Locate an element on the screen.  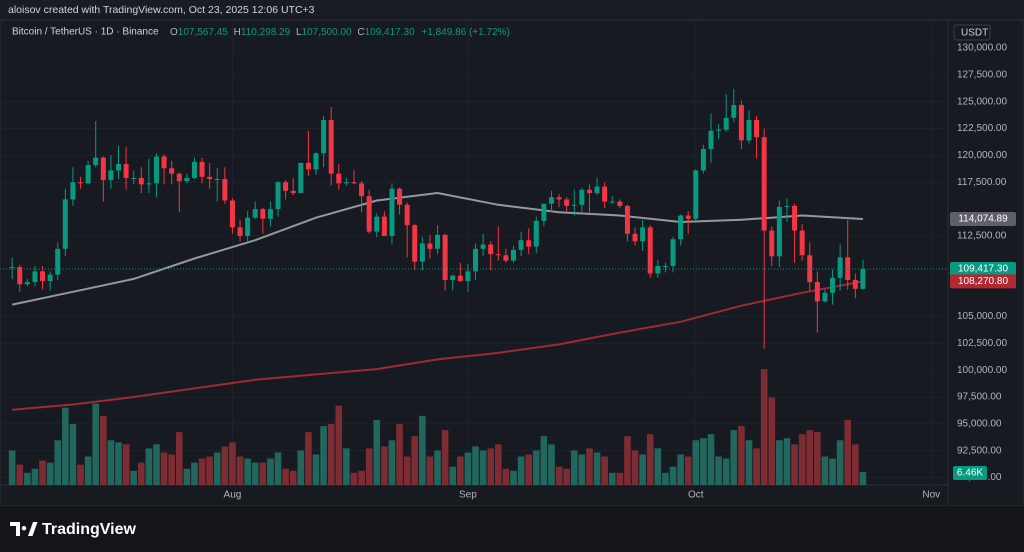
y-tick-label: 120,000.00 is located at coordinates (982, 155).